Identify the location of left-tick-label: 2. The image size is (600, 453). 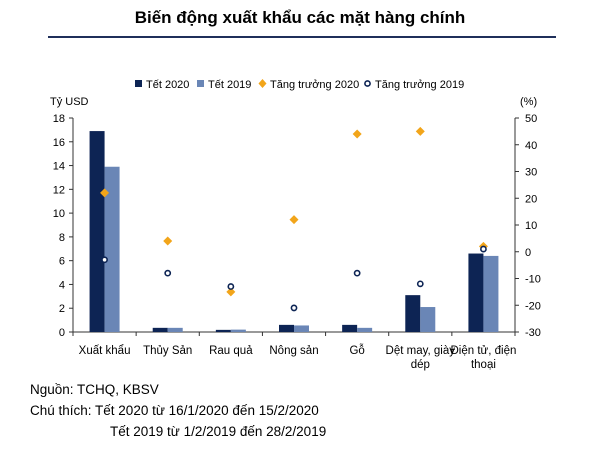
(62, 309).